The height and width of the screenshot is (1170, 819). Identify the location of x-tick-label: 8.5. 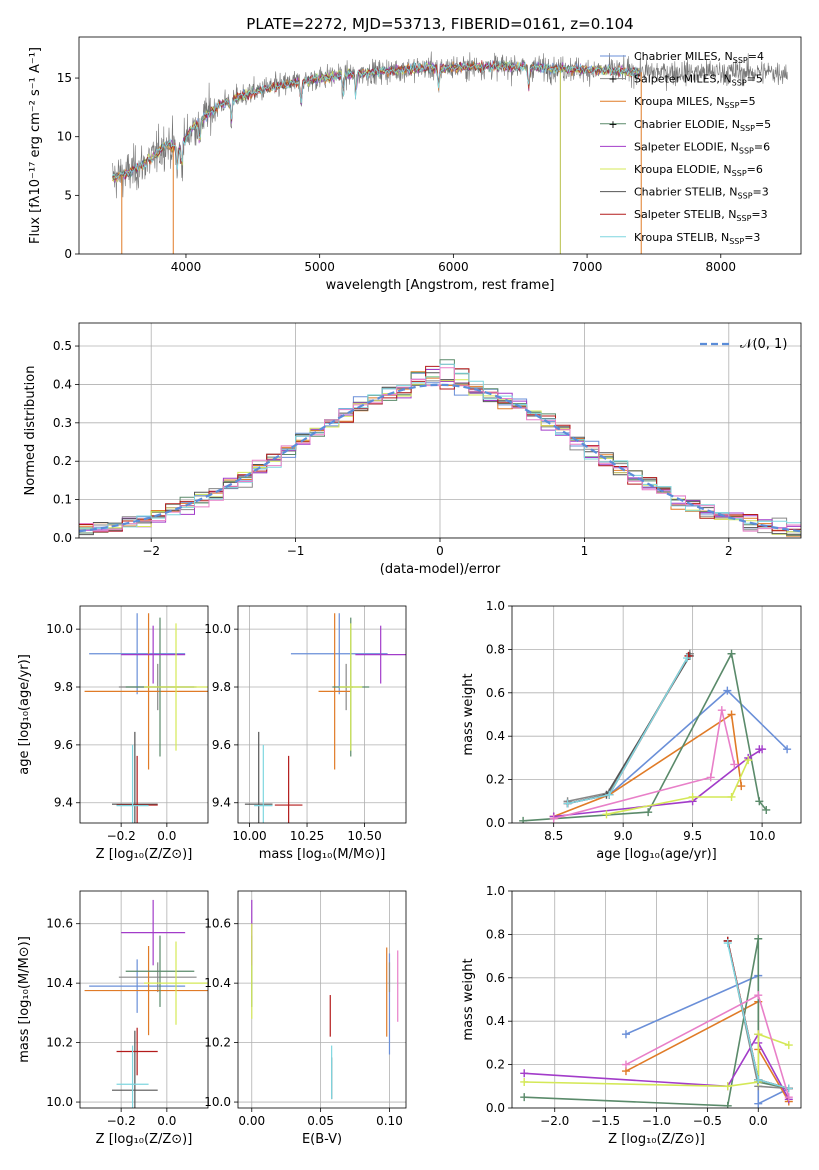
(553, 836).